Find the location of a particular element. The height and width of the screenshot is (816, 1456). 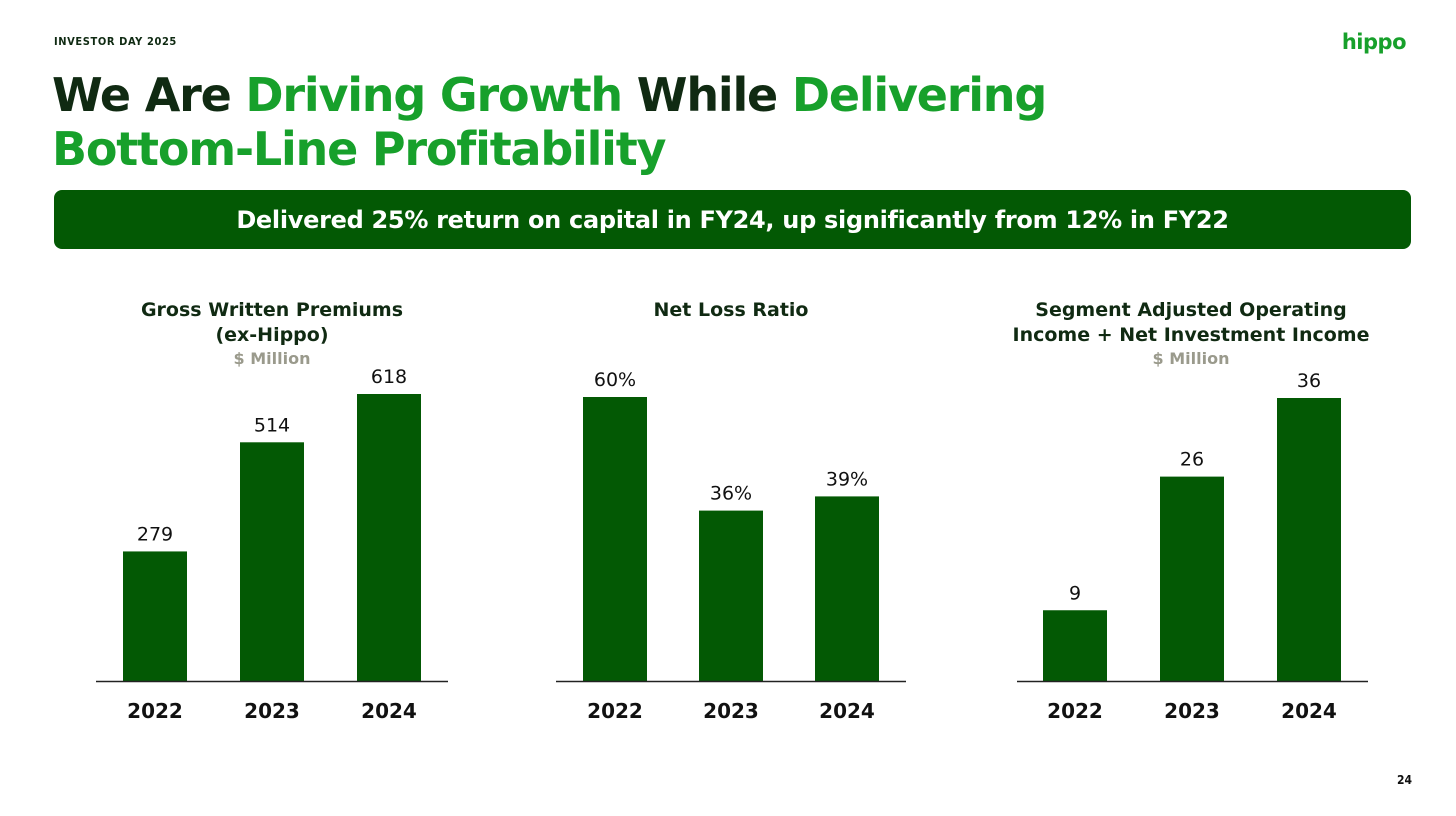

chart-3-title-line-2: Income + Net Investment Income is located at coordinates (1191, 335).